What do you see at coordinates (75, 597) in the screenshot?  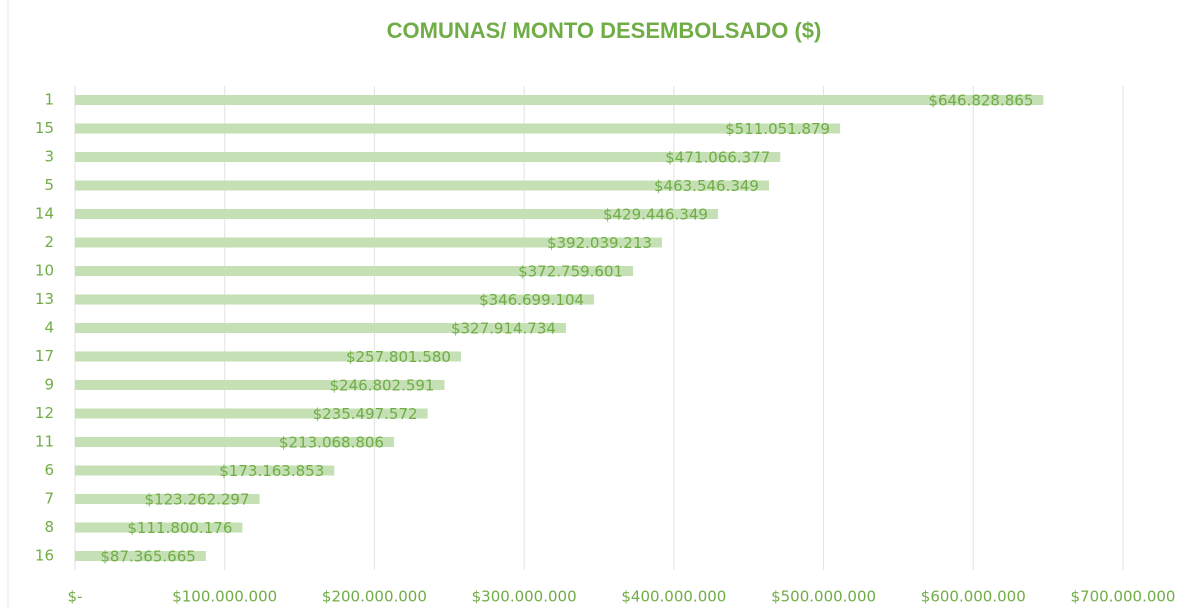 I see `x-tick-label: $-` at bounding box center [75, 597].